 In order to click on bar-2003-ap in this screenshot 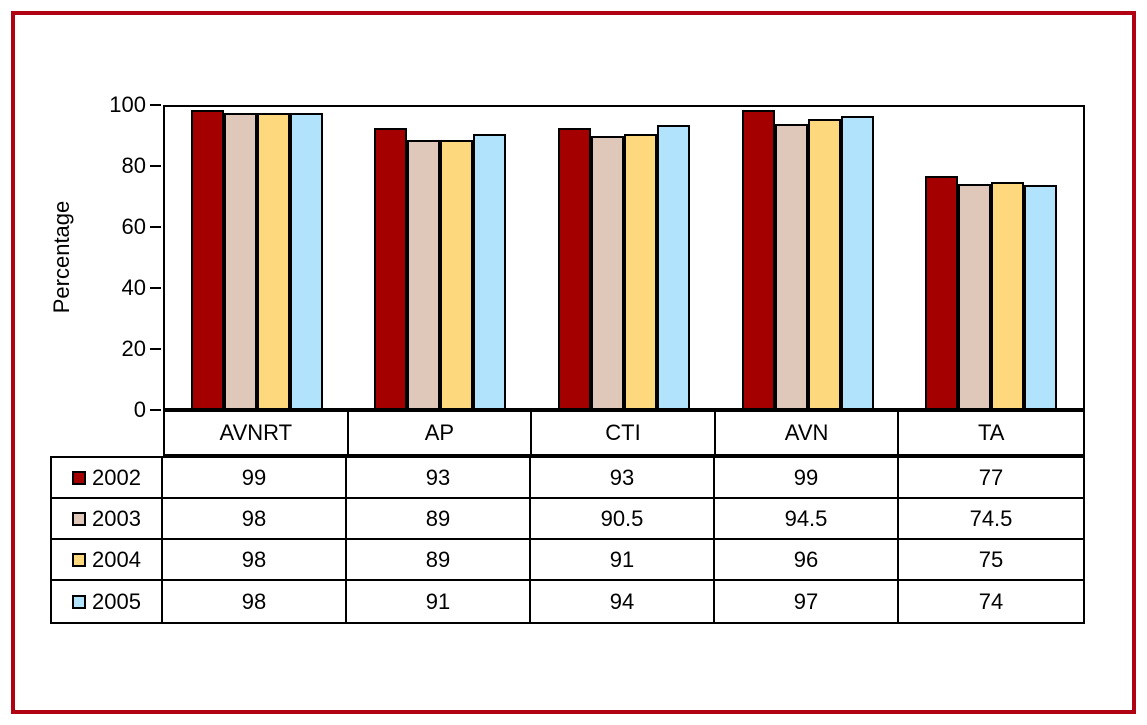, I will do `click(424, 274)`.